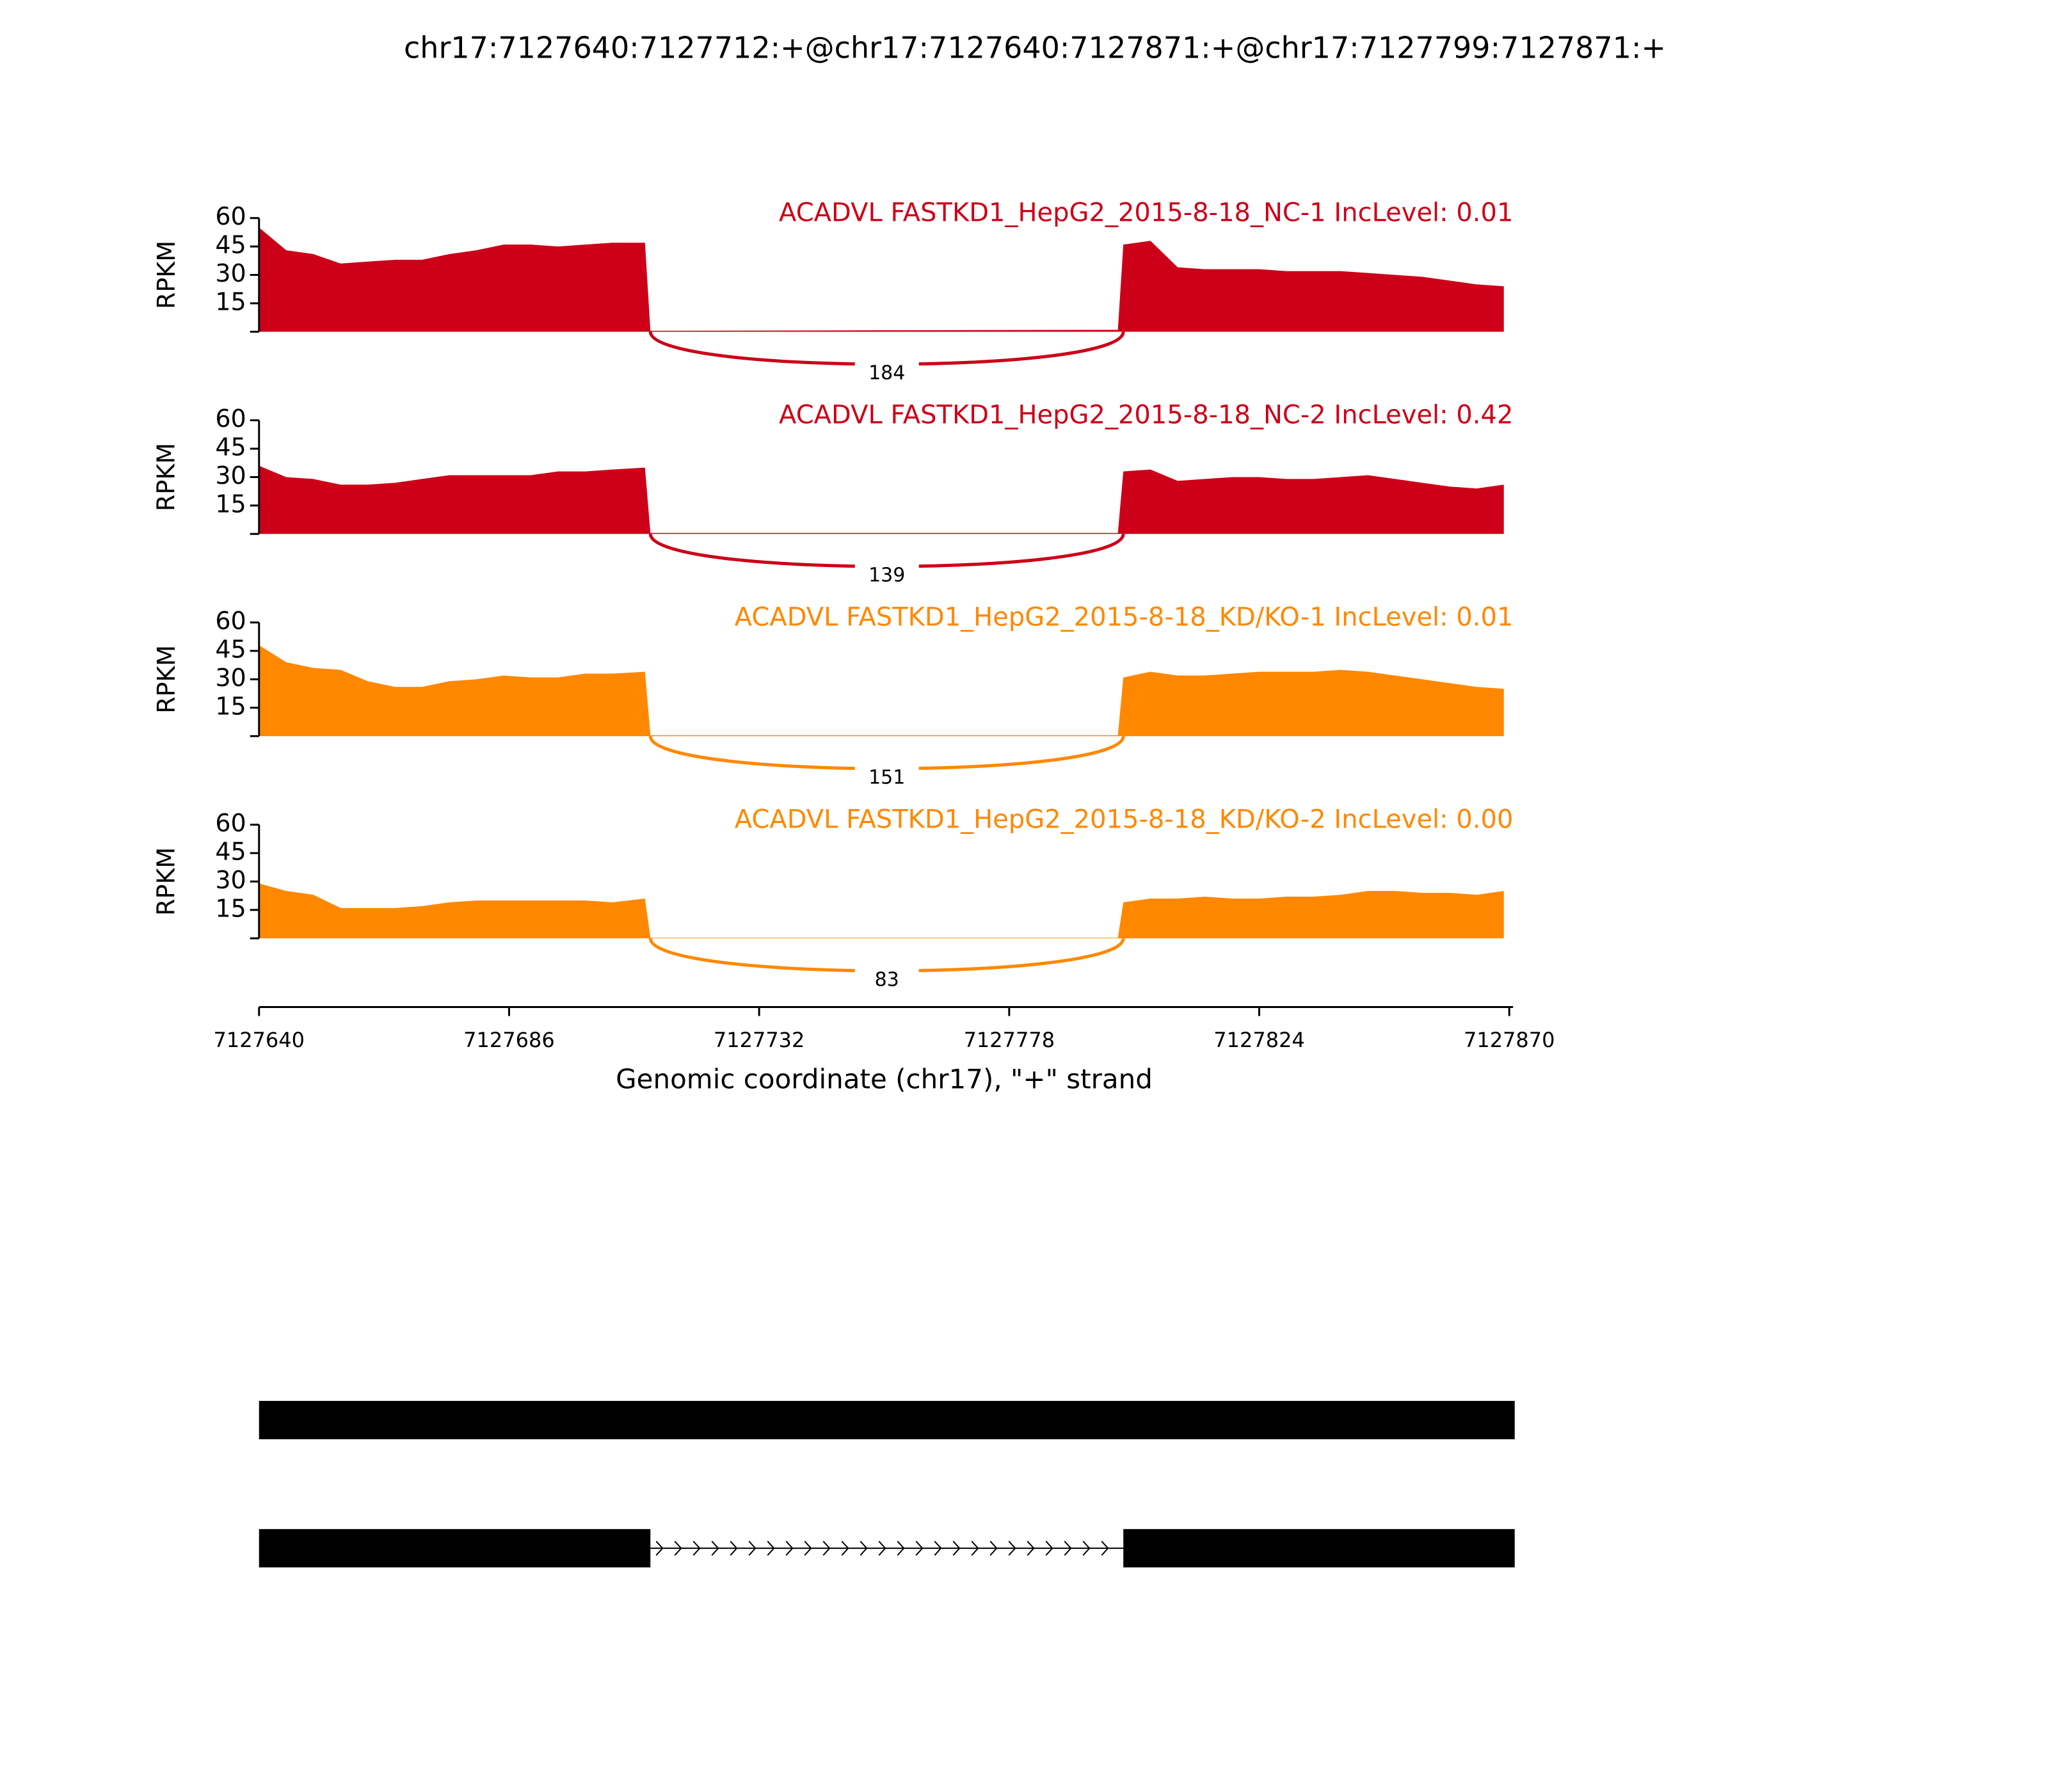 The width and height of the screenshot is (2048, 1792). Describe the element at coordinates (1509, 1040) in the screenshot. I see `x-tick-label: 7127870` at that location.